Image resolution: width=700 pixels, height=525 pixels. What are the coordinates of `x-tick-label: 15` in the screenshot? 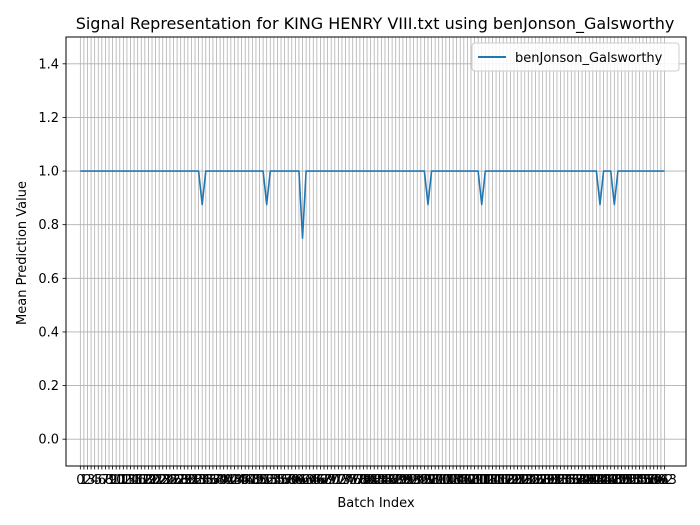 It's located at (134, 480).